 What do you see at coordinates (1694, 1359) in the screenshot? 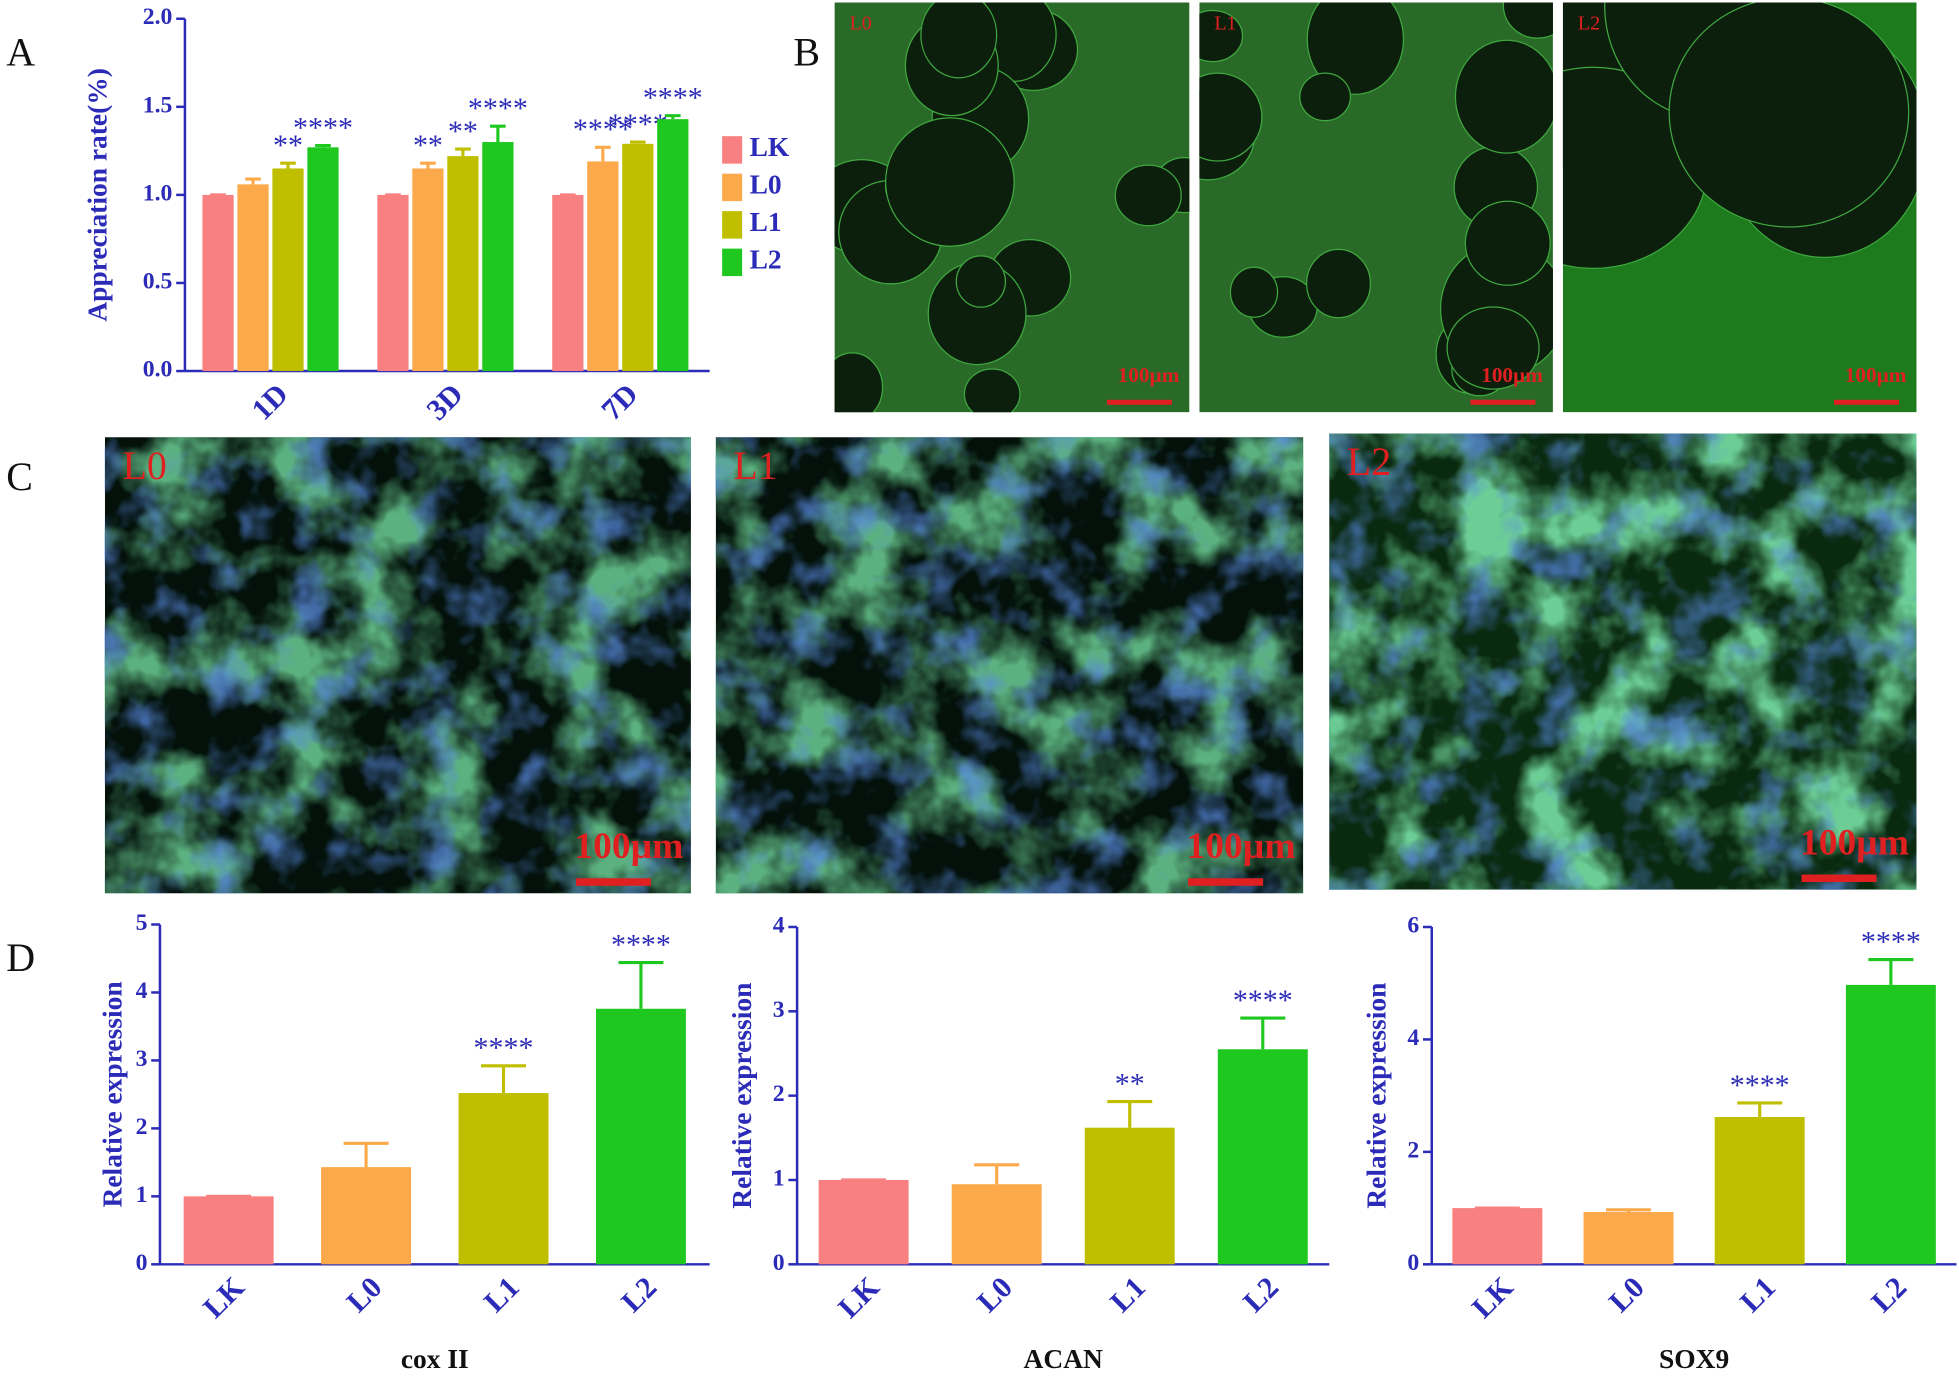
I see `x-axis-label: SOX9` at bounding box center [1694, 1359].